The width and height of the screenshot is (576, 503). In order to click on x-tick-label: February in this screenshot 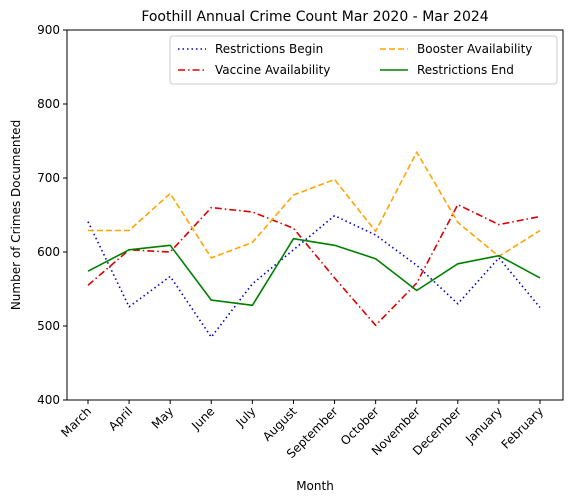, I will do `click(523, 428)`.